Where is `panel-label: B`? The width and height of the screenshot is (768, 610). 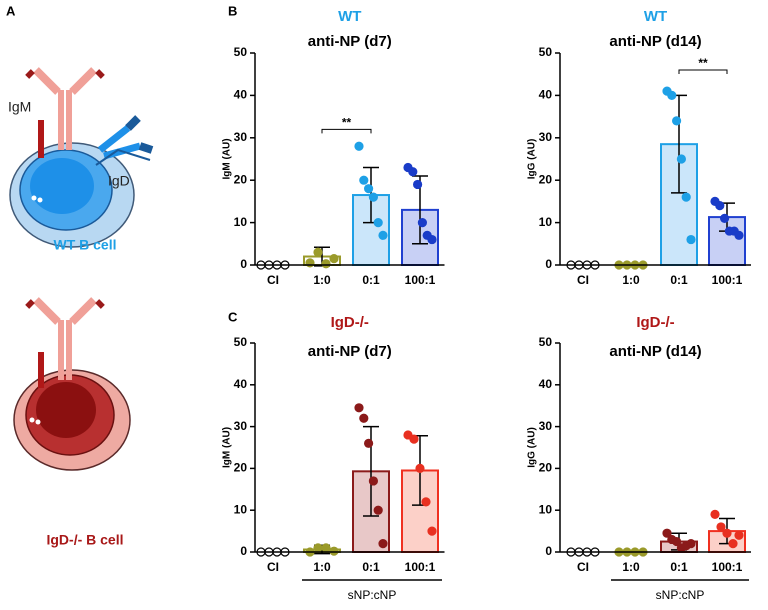 panel-label: B is located at coordinates (232, 10).